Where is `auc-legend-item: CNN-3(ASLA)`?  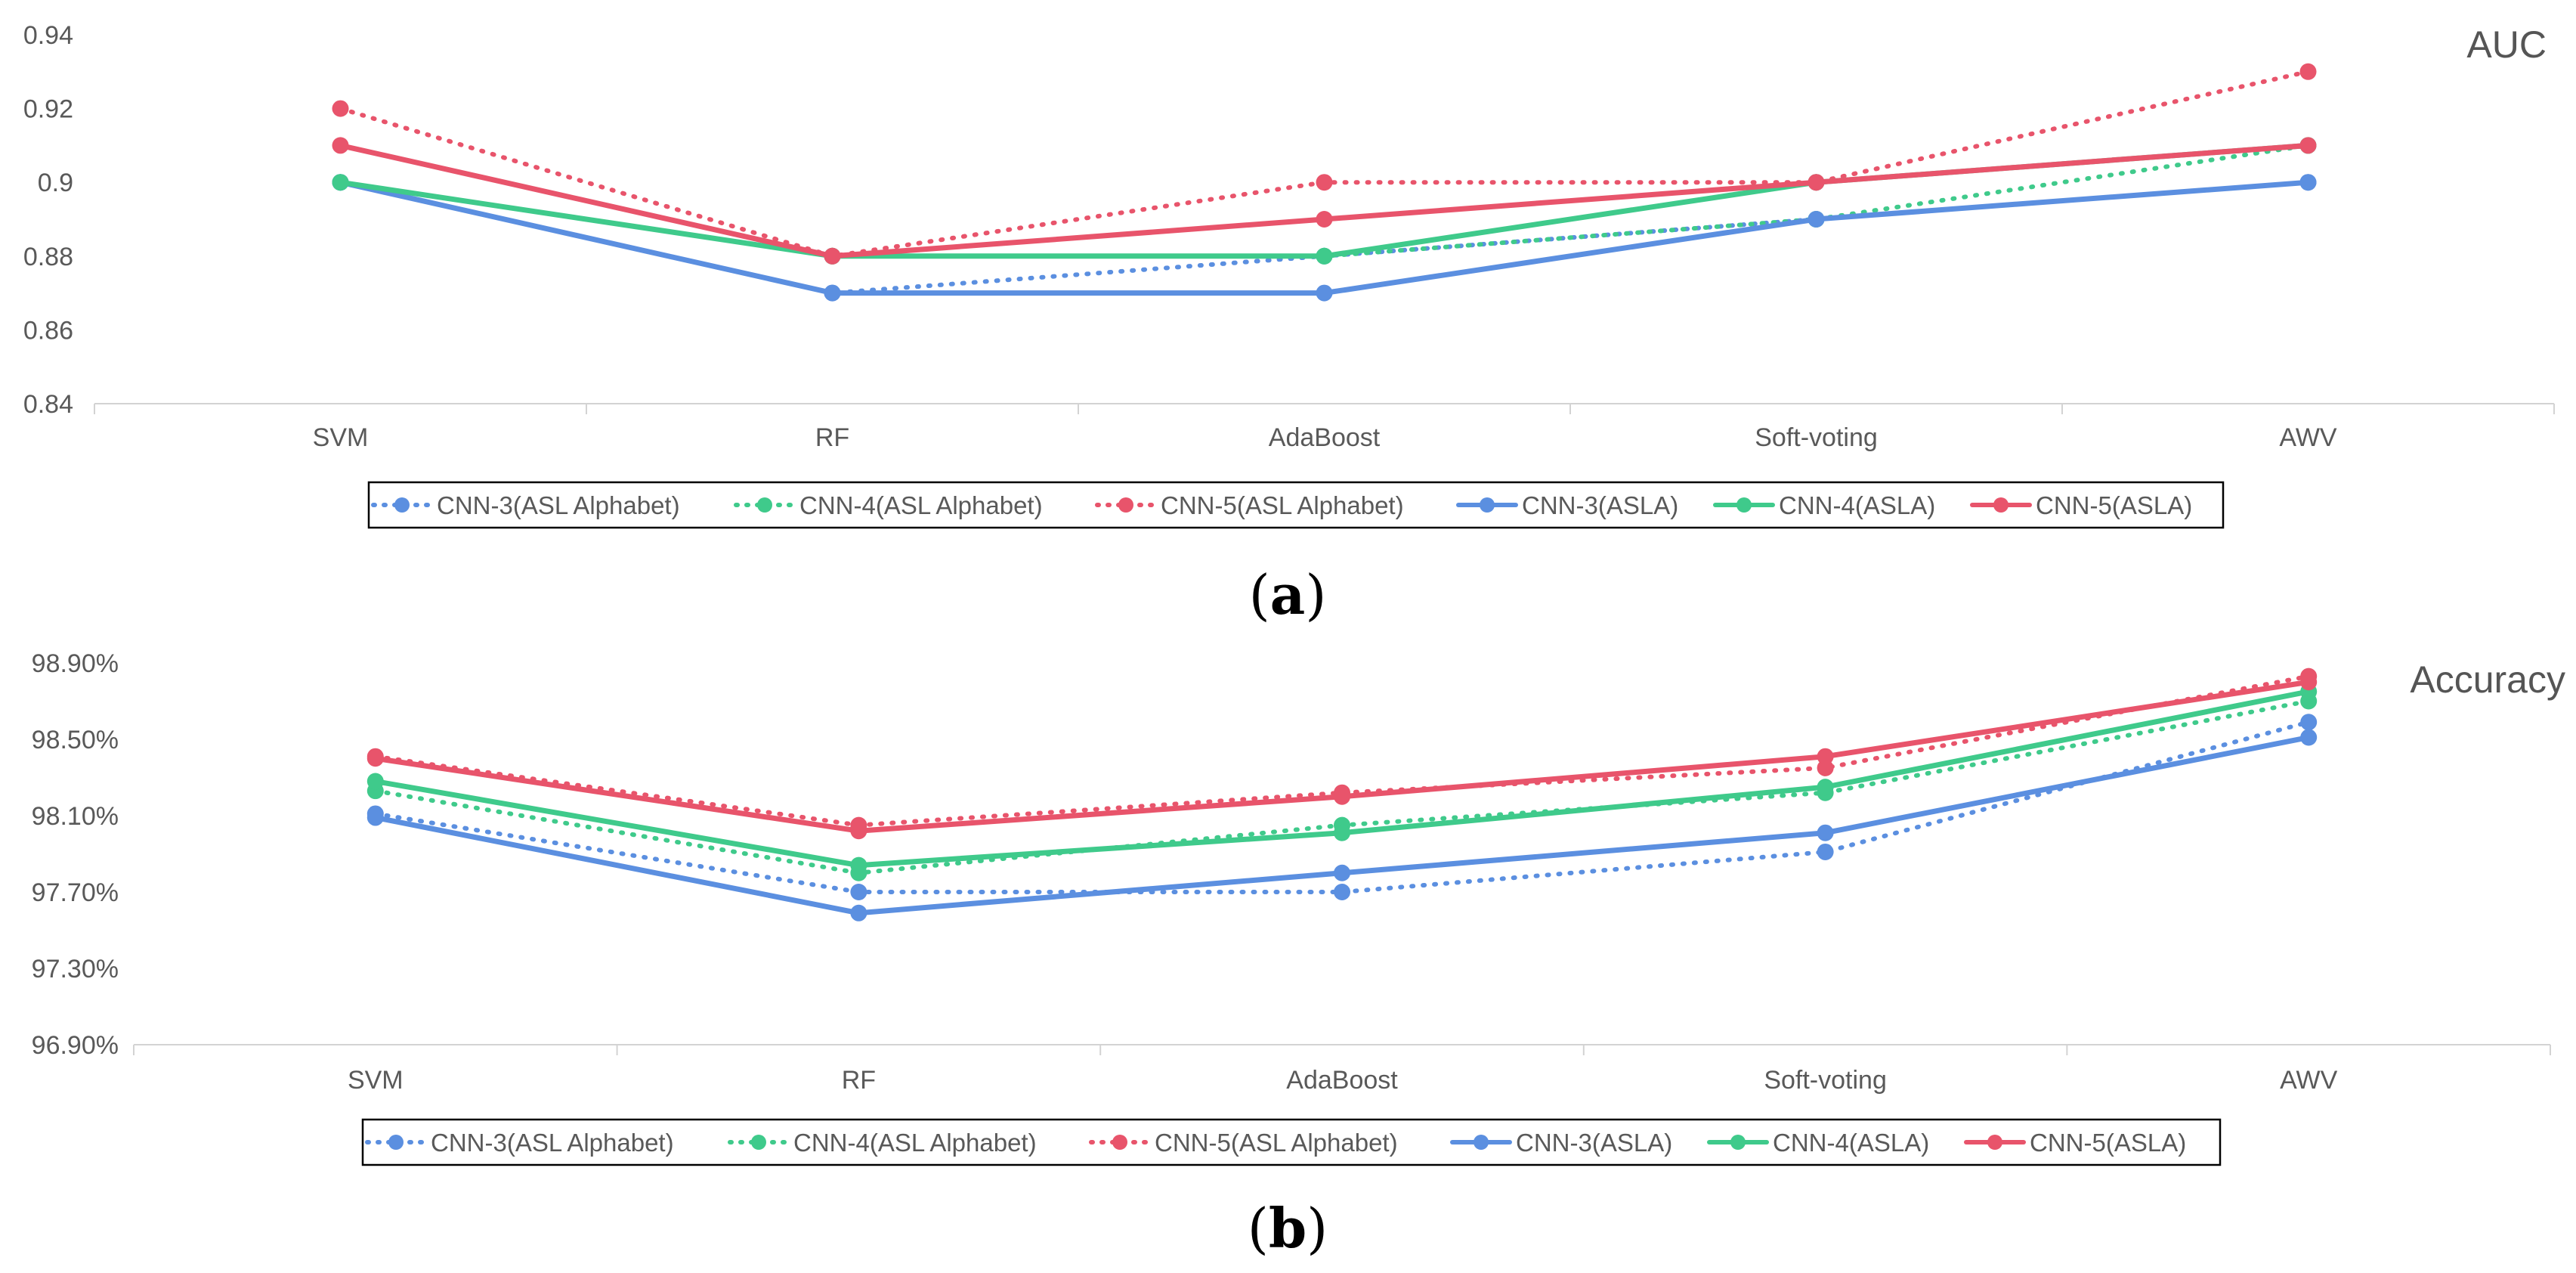 auc-legend-item: CNN-3(ASLA) is located at coordinates (1567, 505).